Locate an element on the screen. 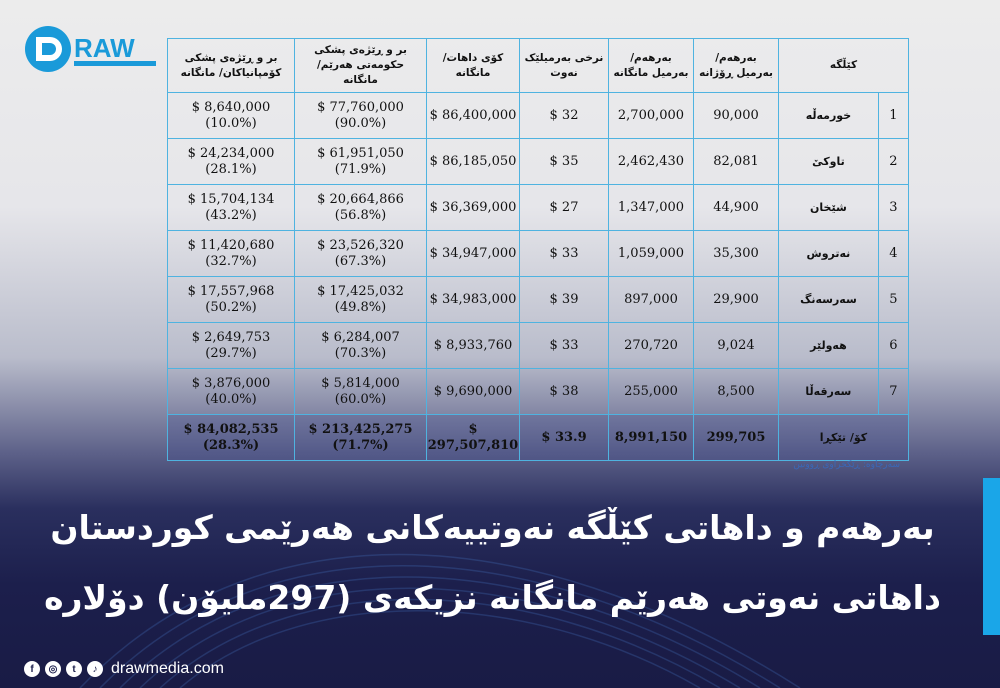  gov-share: $ 23,526,320 is located at coordinates (360, 245).